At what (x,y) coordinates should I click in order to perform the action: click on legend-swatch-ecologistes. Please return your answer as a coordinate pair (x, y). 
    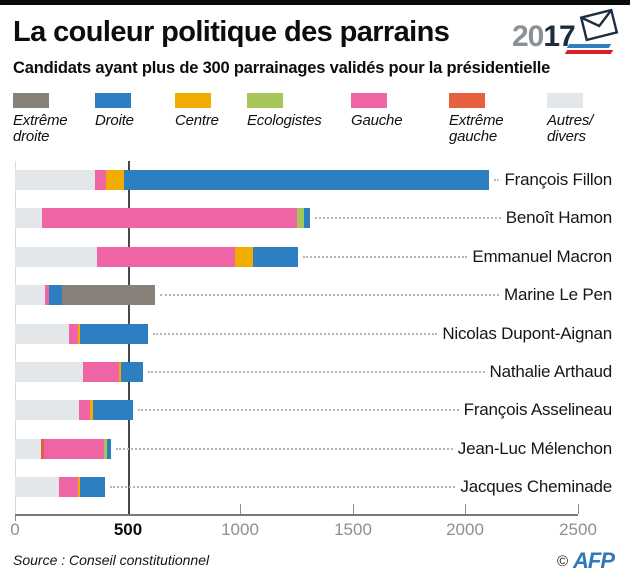
    Looking at the image, I should click on (265, 100).